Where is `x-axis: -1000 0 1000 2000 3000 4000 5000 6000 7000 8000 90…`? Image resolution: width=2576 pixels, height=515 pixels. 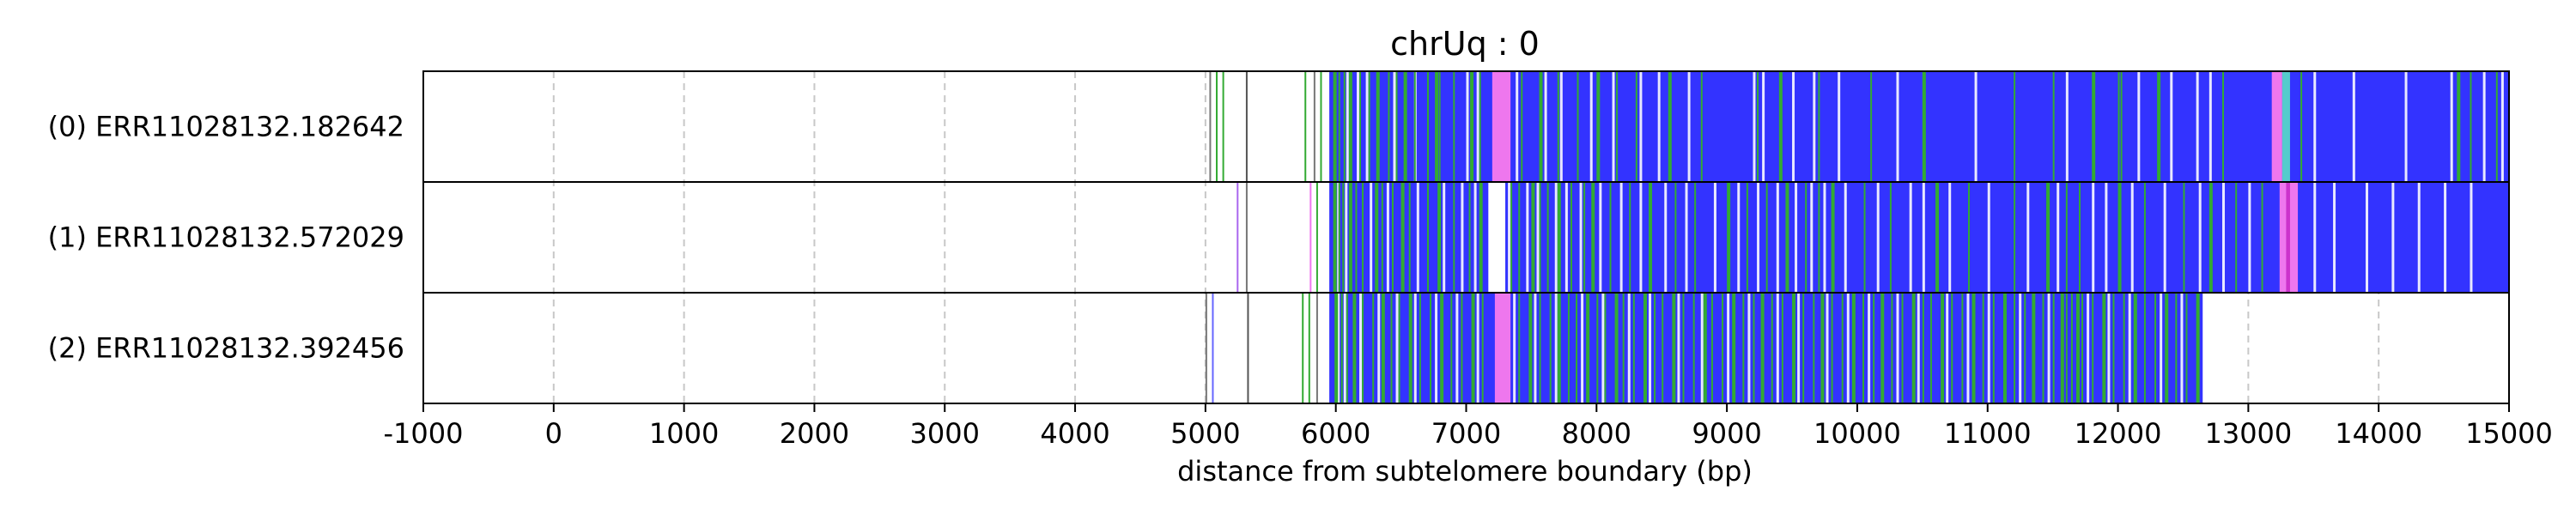 x-axis: -1000 0 1000 2000 3000 4000 5000 6000 7000 8000 90… is located at coordinates (1469, 426).